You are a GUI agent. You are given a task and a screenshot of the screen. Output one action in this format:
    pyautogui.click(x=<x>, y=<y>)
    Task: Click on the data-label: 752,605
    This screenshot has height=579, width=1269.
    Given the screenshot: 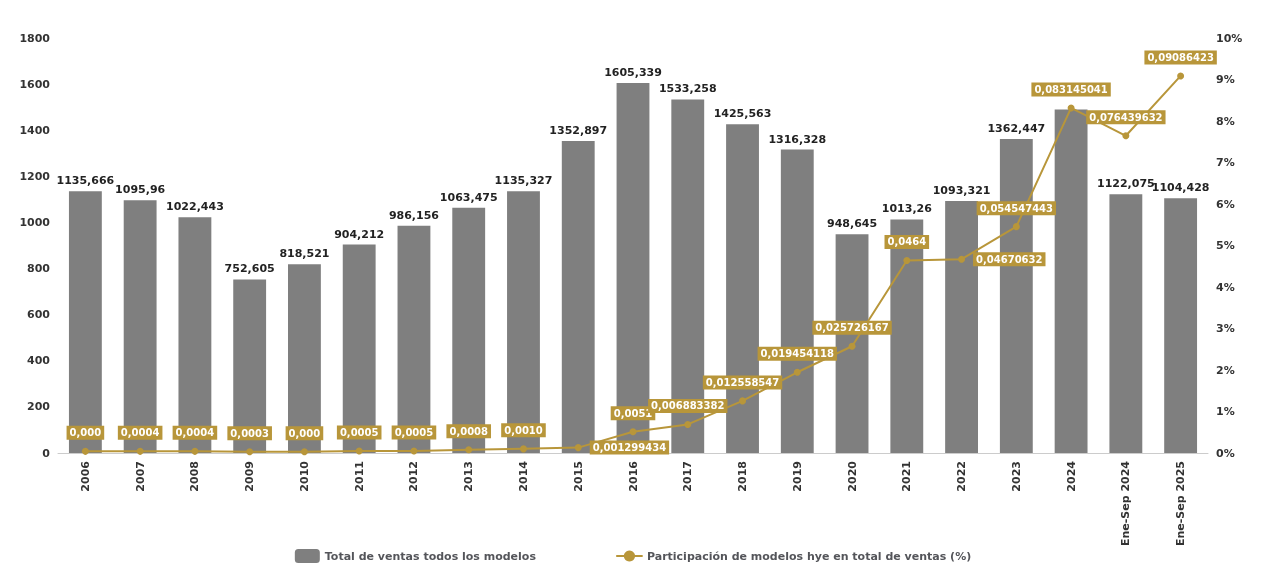 What is the action you would take?
    pyautogui.click(x=249, y=269)
    